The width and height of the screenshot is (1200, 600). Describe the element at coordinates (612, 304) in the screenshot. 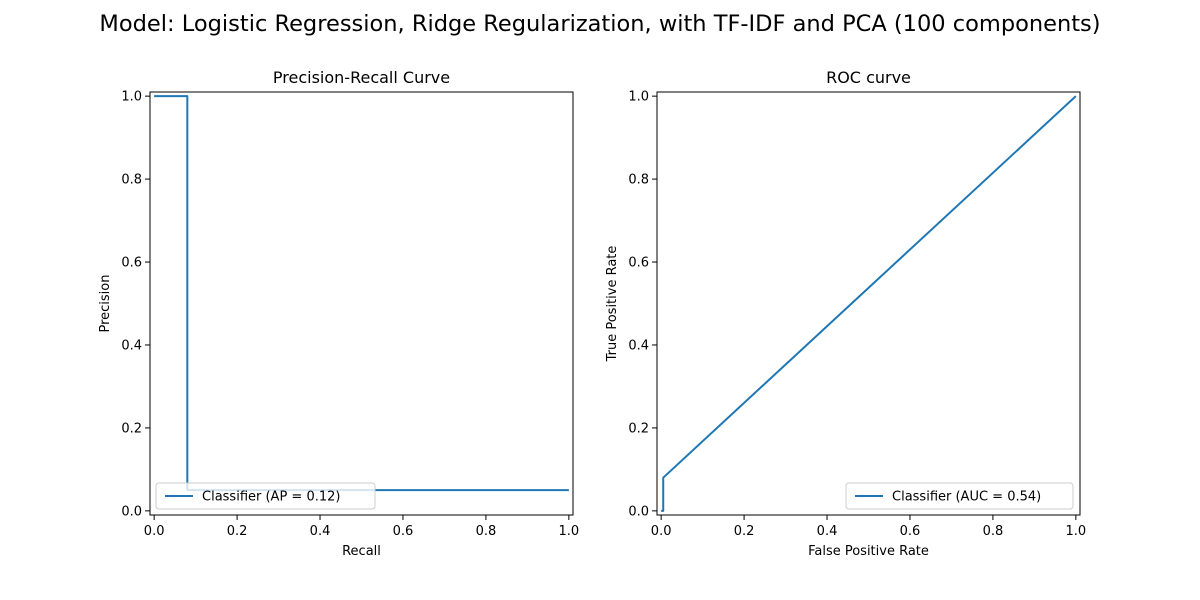

I see `y-axis-label: True Positive Rate` at that location.